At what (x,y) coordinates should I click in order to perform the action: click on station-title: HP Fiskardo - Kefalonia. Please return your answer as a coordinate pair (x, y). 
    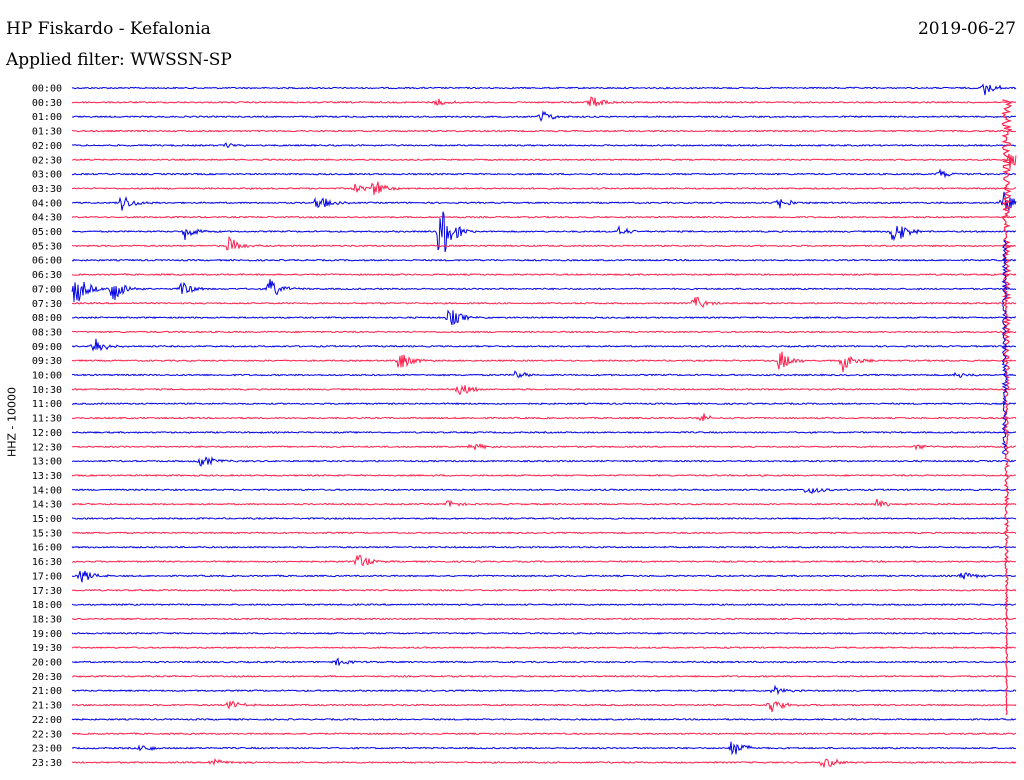
    Looking at the image, I should click on (108, 29).